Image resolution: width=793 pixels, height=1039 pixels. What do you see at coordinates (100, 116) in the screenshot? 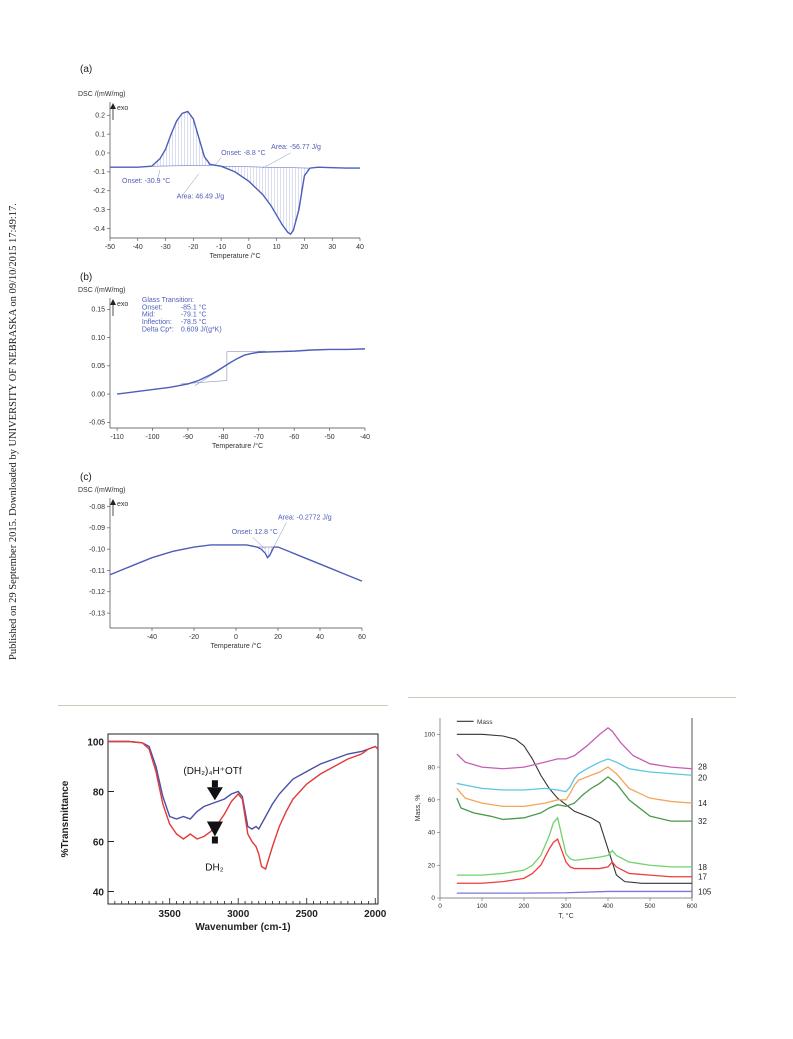
I see `y-tick-label: 0.2` at bounding box center [100, 116].